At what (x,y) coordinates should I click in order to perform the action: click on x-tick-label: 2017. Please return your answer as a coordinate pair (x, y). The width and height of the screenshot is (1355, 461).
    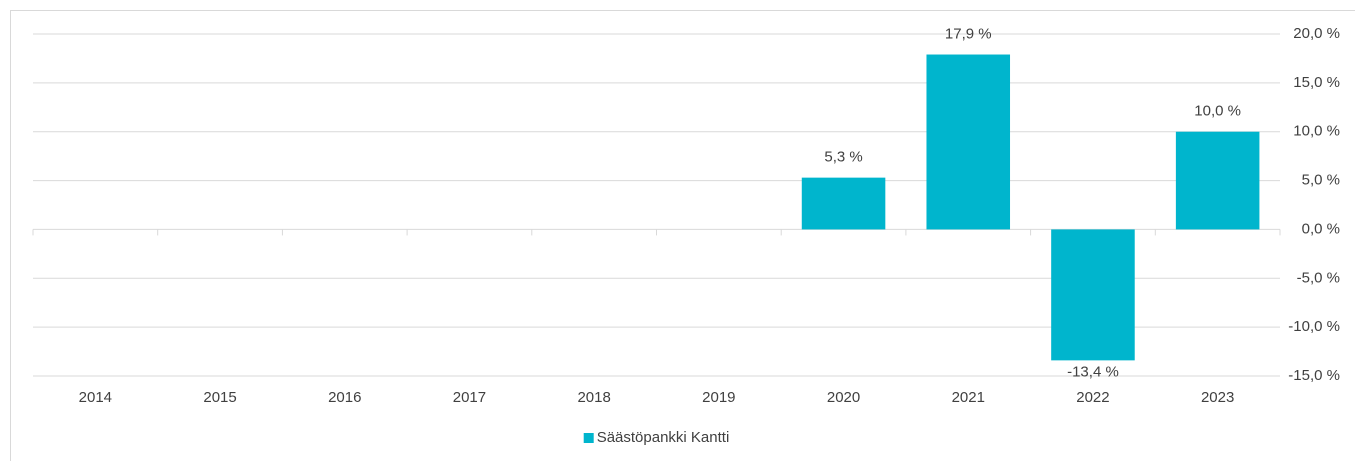
    Looking at the image, I should click on (469, 397).